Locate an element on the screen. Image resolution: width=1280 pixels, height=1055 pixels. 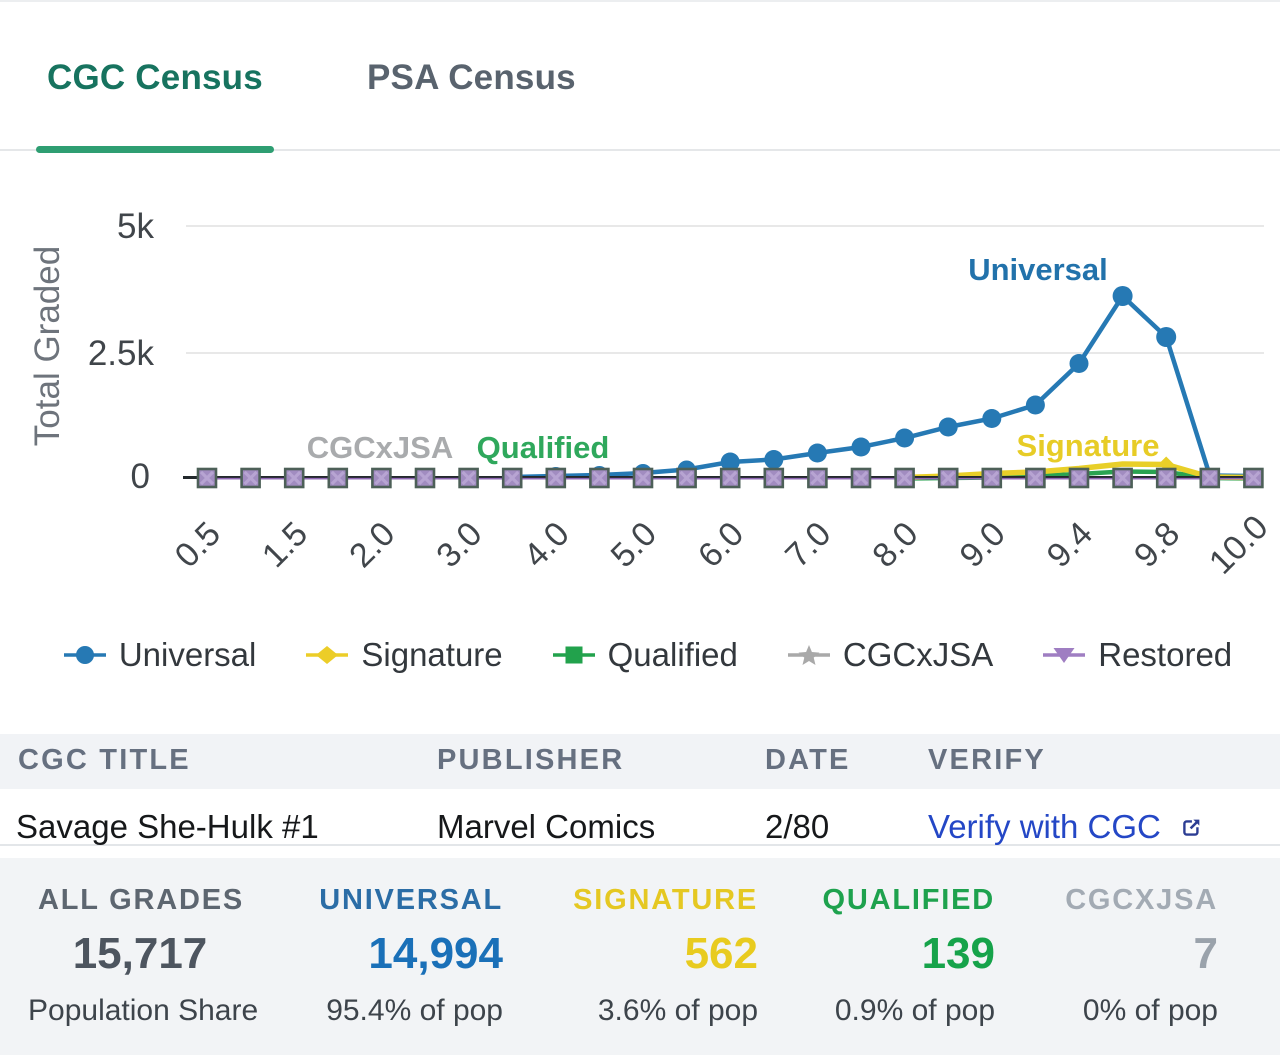
svg-text: CGCxJSA is located at coordinates (380, 447).